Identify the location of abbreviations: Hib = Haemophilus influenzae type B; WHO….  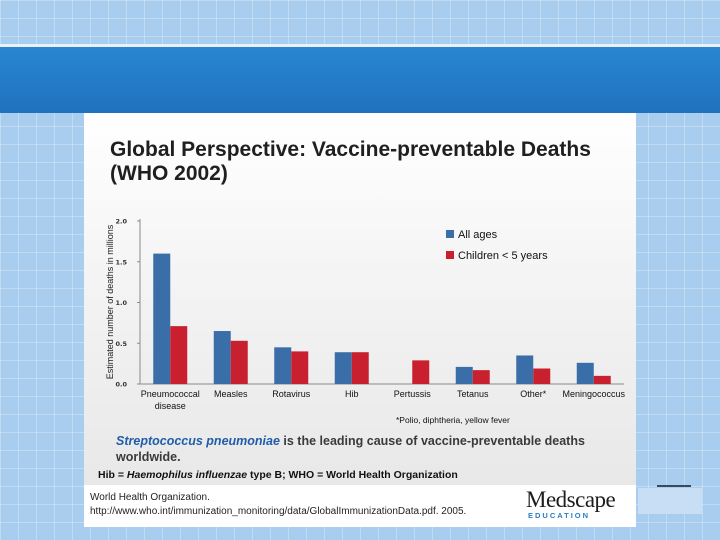
(358, 475).